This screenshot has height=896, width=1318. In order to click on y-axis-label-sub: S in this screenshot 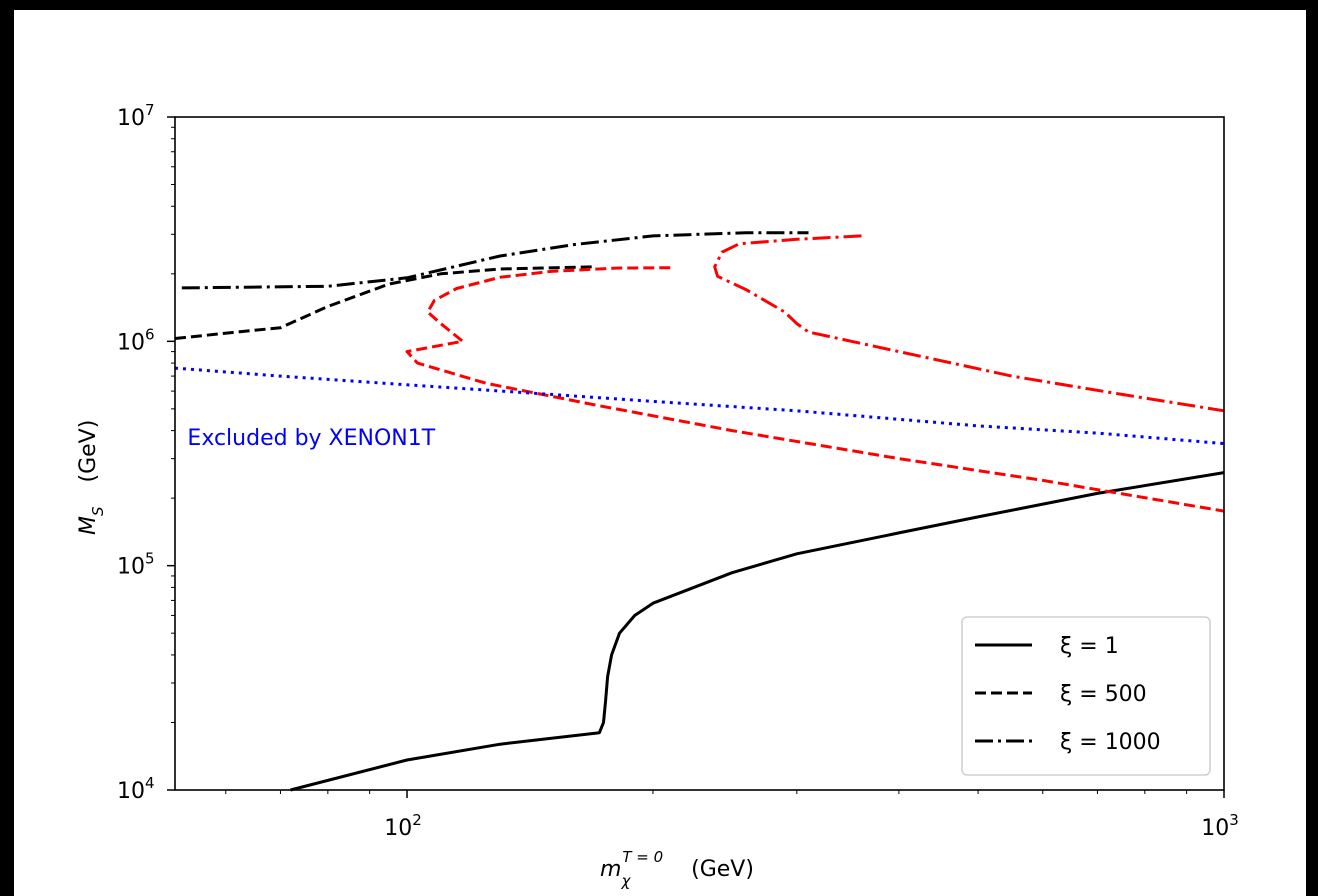, I will do `click(98, 511)`.